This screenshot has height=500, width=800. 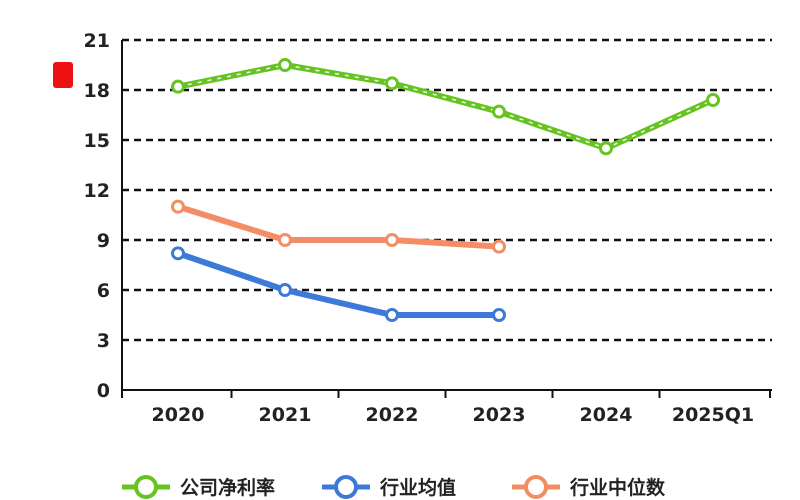 What do you see at coordinates (103, 241) in the screenshot?
I see `y-tick-label: 9` at bounding box center [103, 241].